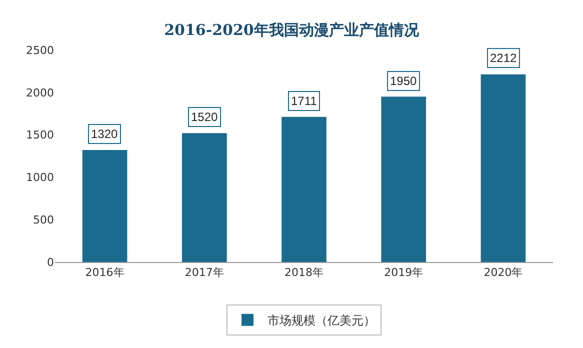 The height and width of the screenshot is (348, 583). Describe the element at coordinates (304, 273) in the screenshot. I see `x-tick-label: 2018年` at that location.